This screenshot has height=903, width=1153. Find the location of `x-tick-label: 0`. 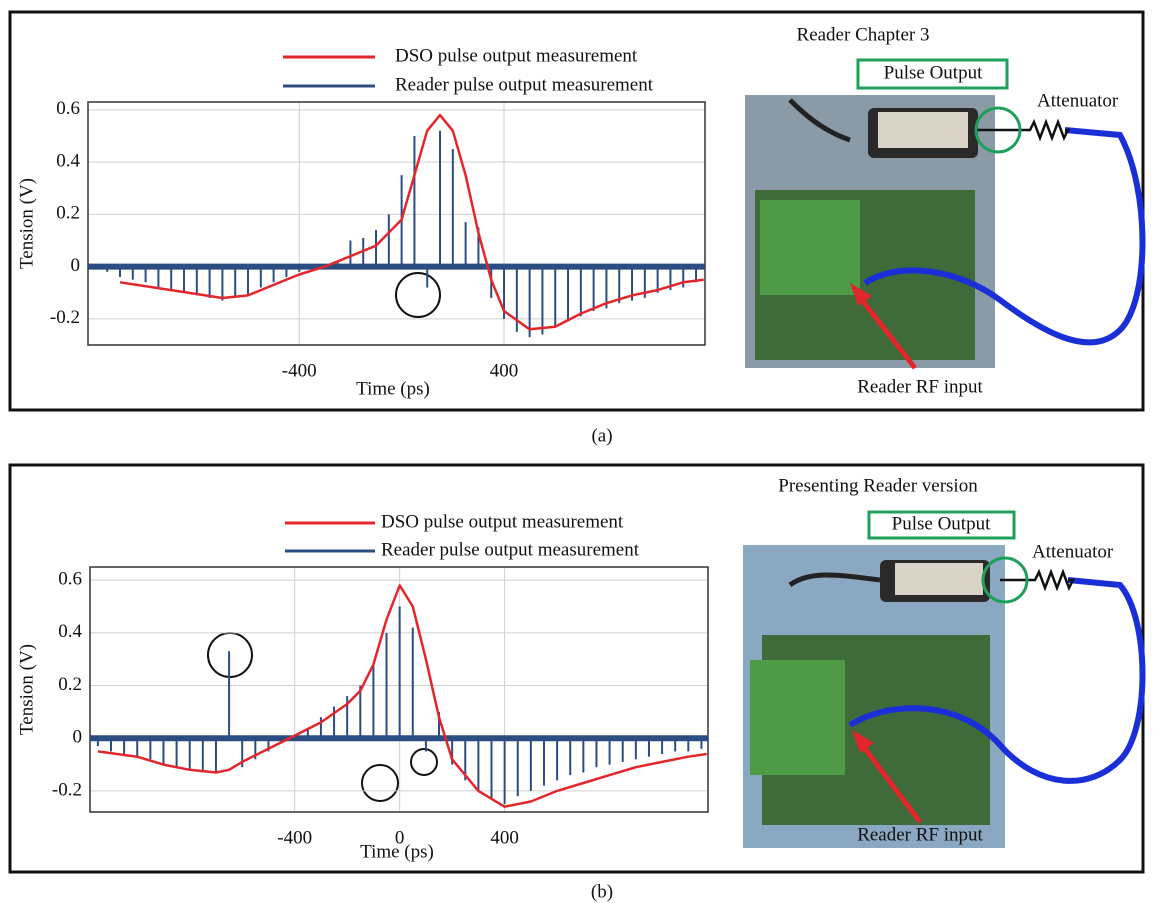

x-tick-label: 0 is located at coordinates (400, 837).